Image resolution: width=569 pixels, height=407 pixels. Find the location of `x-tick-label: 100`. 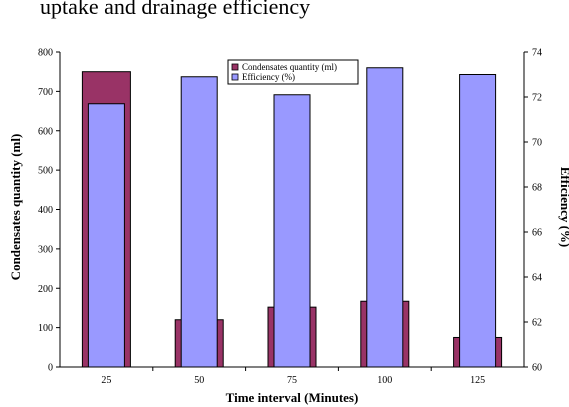

x-tick-label: 100 is located at coordinates (384, 380).